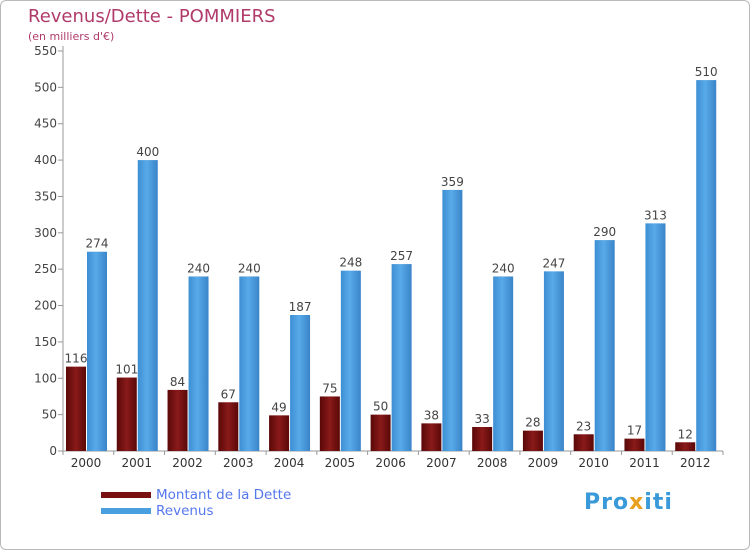  I want to click on legend-item-debt: Montant de la Dette, so click(196, 495).